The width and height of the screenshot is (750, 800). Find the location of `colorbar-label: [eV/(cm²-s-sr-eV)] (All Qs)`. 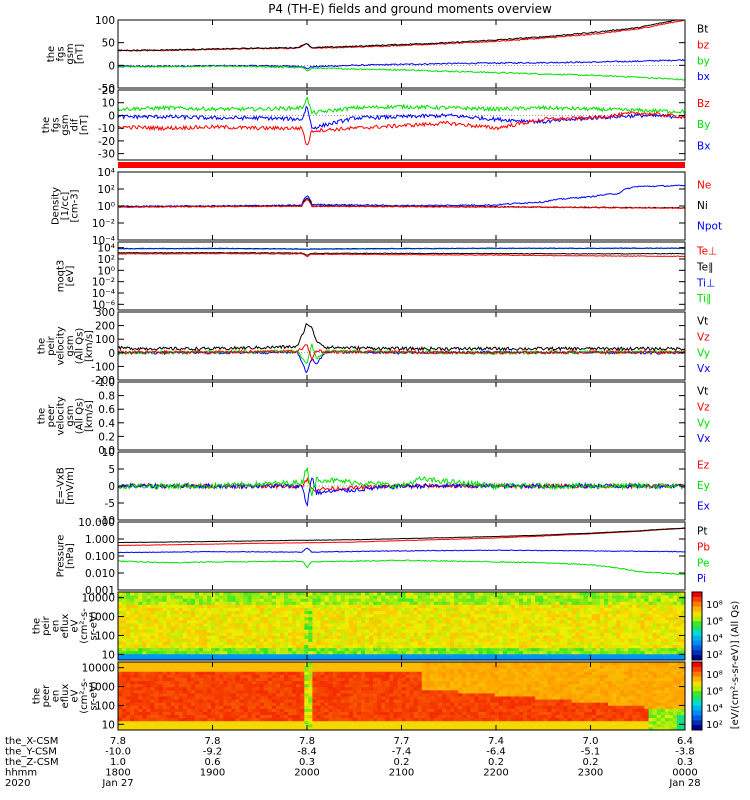

colorbar-label: [eV/(cm²-s-sr-eV)] (All Qs) is located at coordinates (735, 665).